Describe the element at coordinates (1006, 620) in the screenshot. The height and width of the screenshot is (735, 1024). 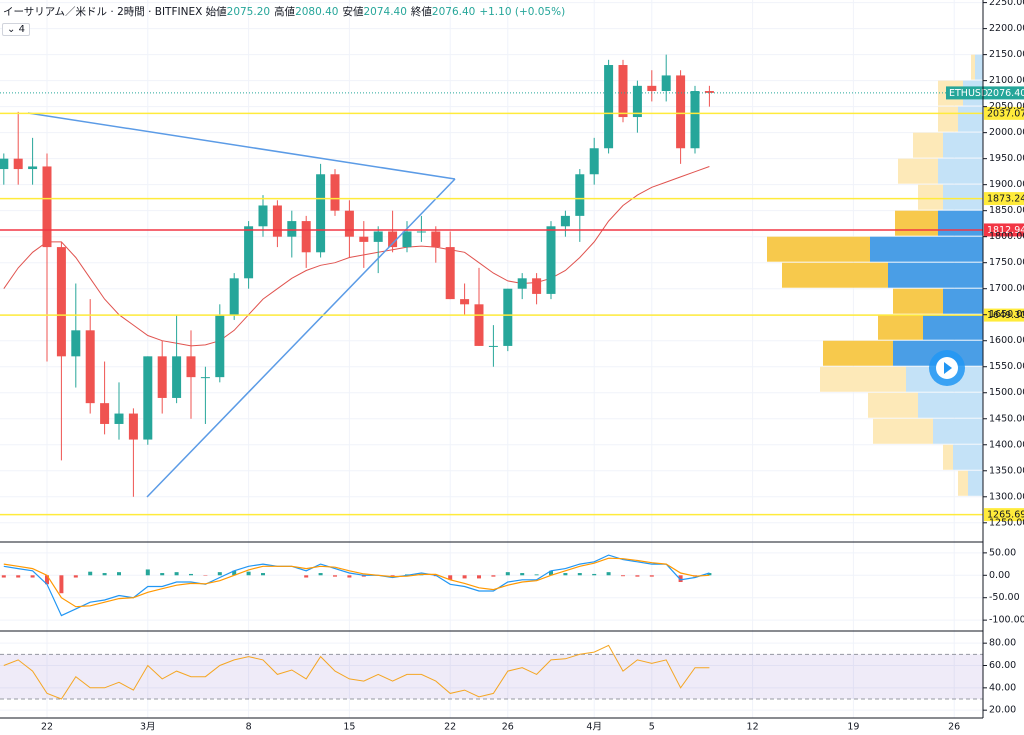
I see `y-tick-label: -100.00` at that location.